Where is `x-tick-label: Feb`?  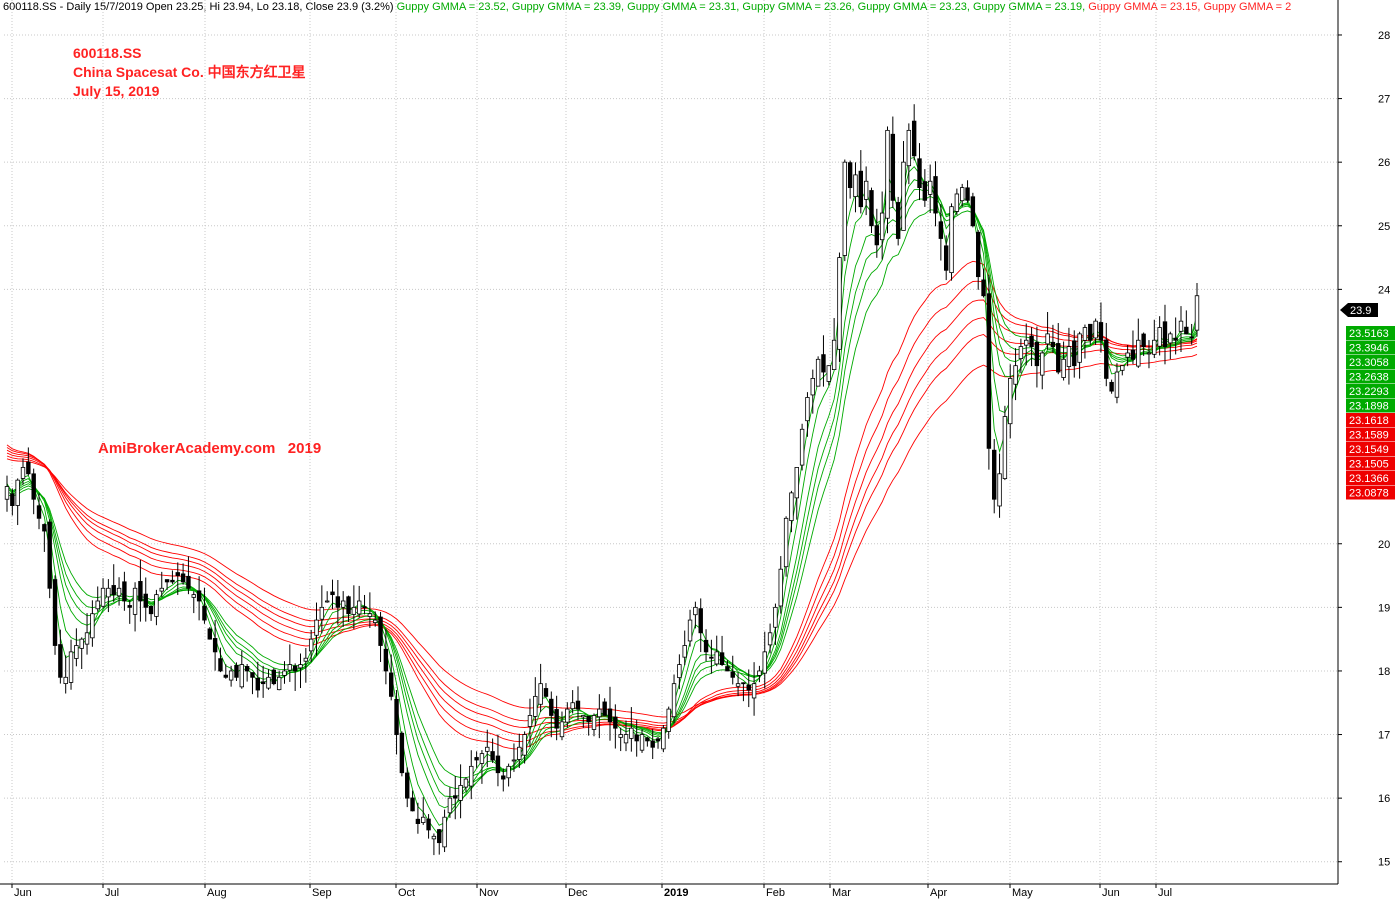
x-tick-label: Feb is located at coordinates (775, 893).